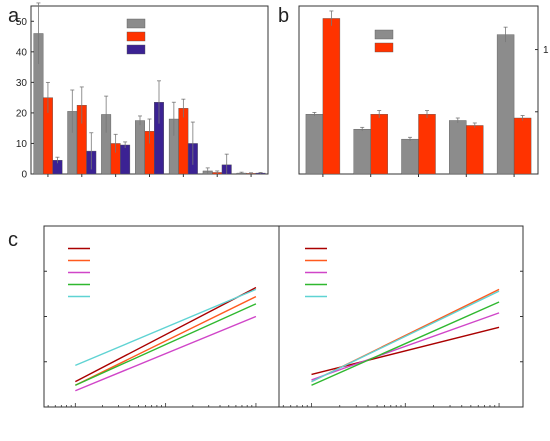  Describe the element at coordinates (22, 52) in the screenshot. I see `y-tick-label: 40` at that location.